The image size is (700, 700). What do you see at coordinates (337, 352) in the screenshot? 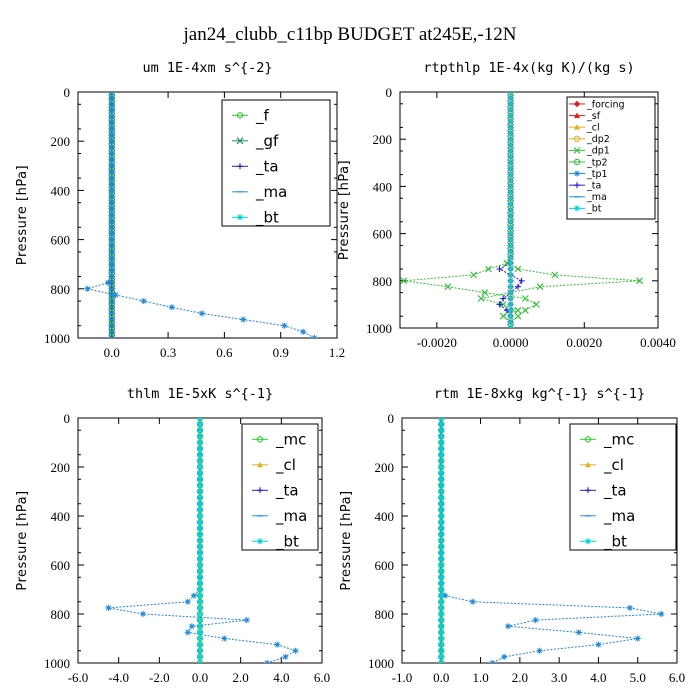
I see `x-tick-label: 1.2` at bounding box center [337, 352].